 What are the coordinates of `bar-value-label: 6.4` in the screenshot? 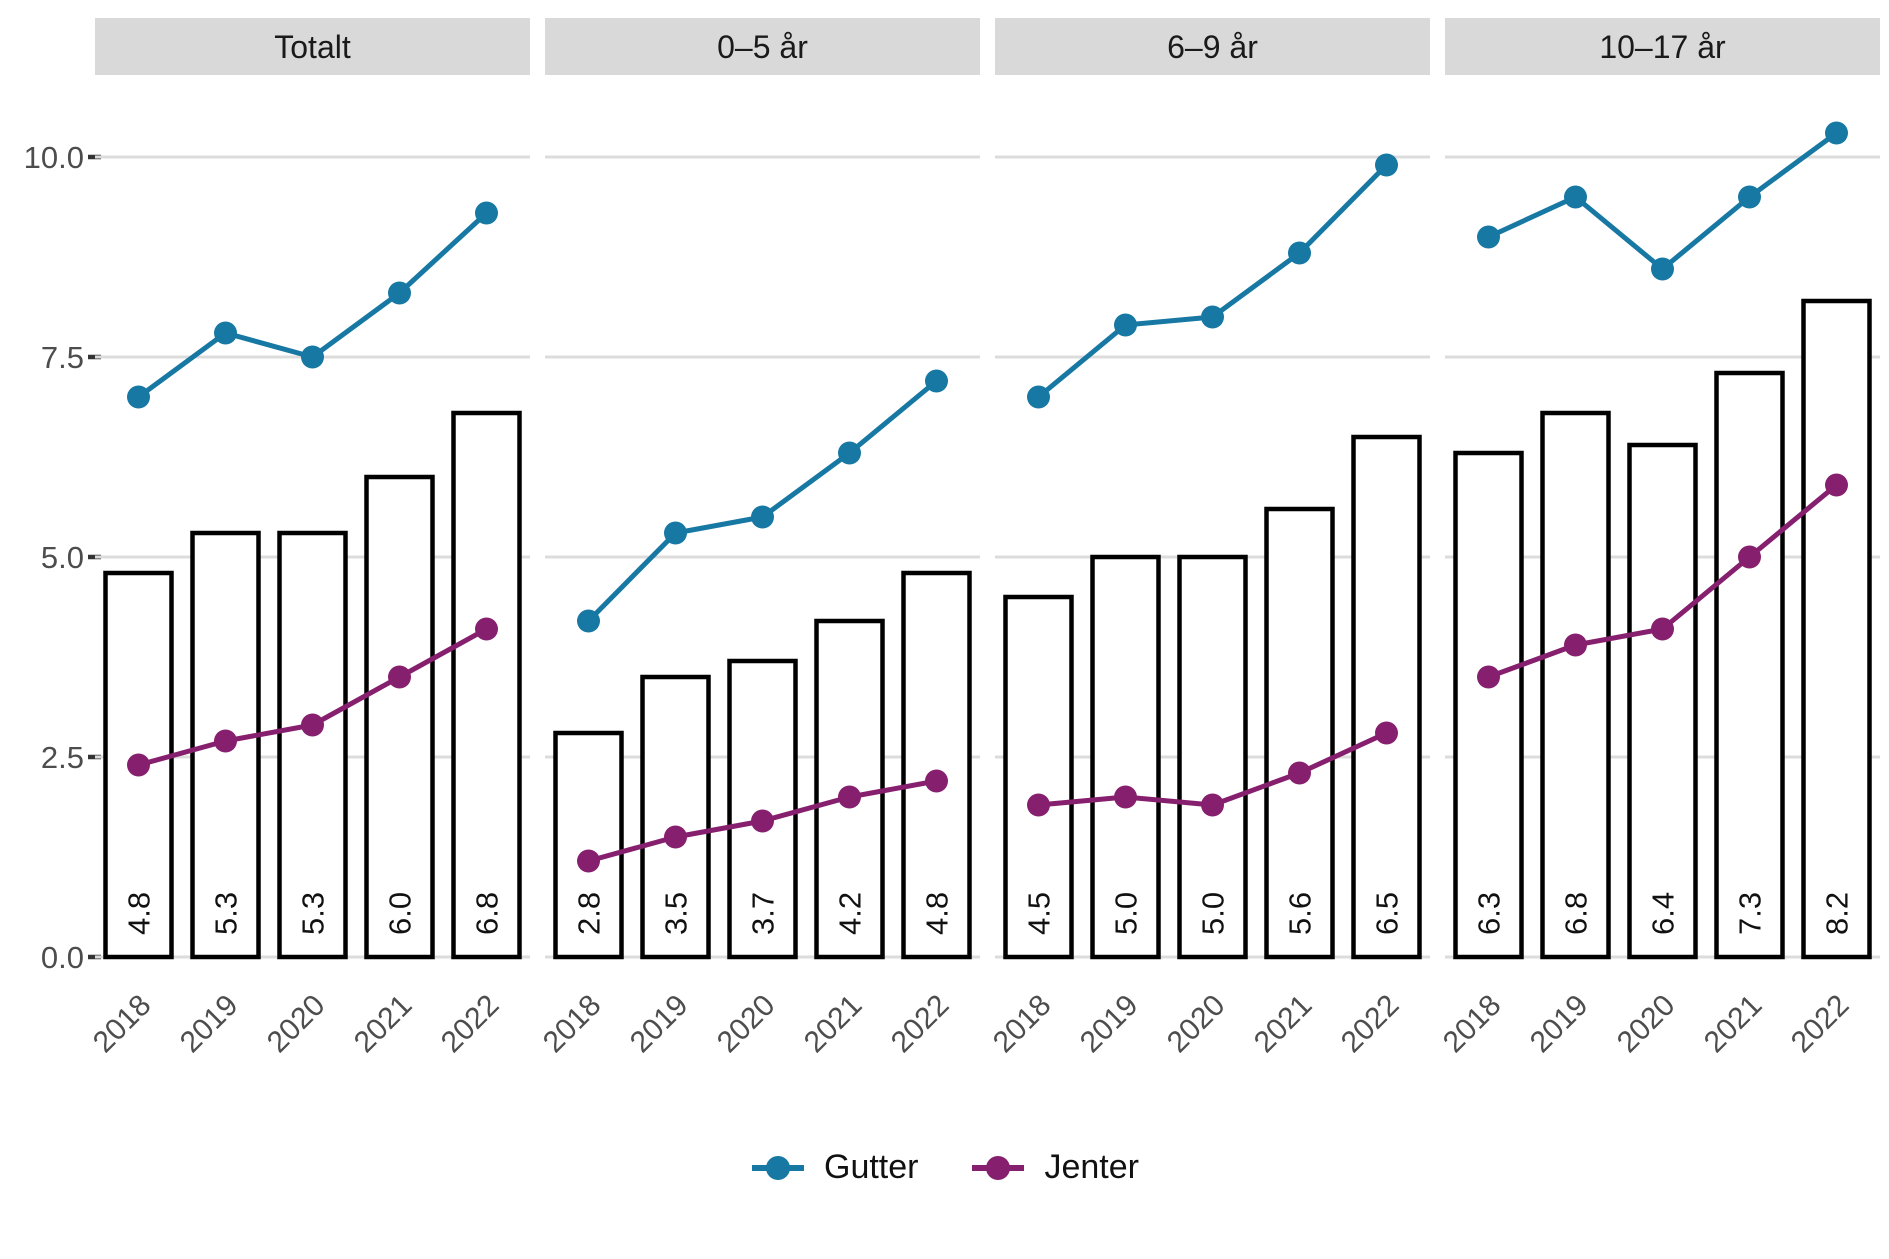 It's located at (1663, 913).